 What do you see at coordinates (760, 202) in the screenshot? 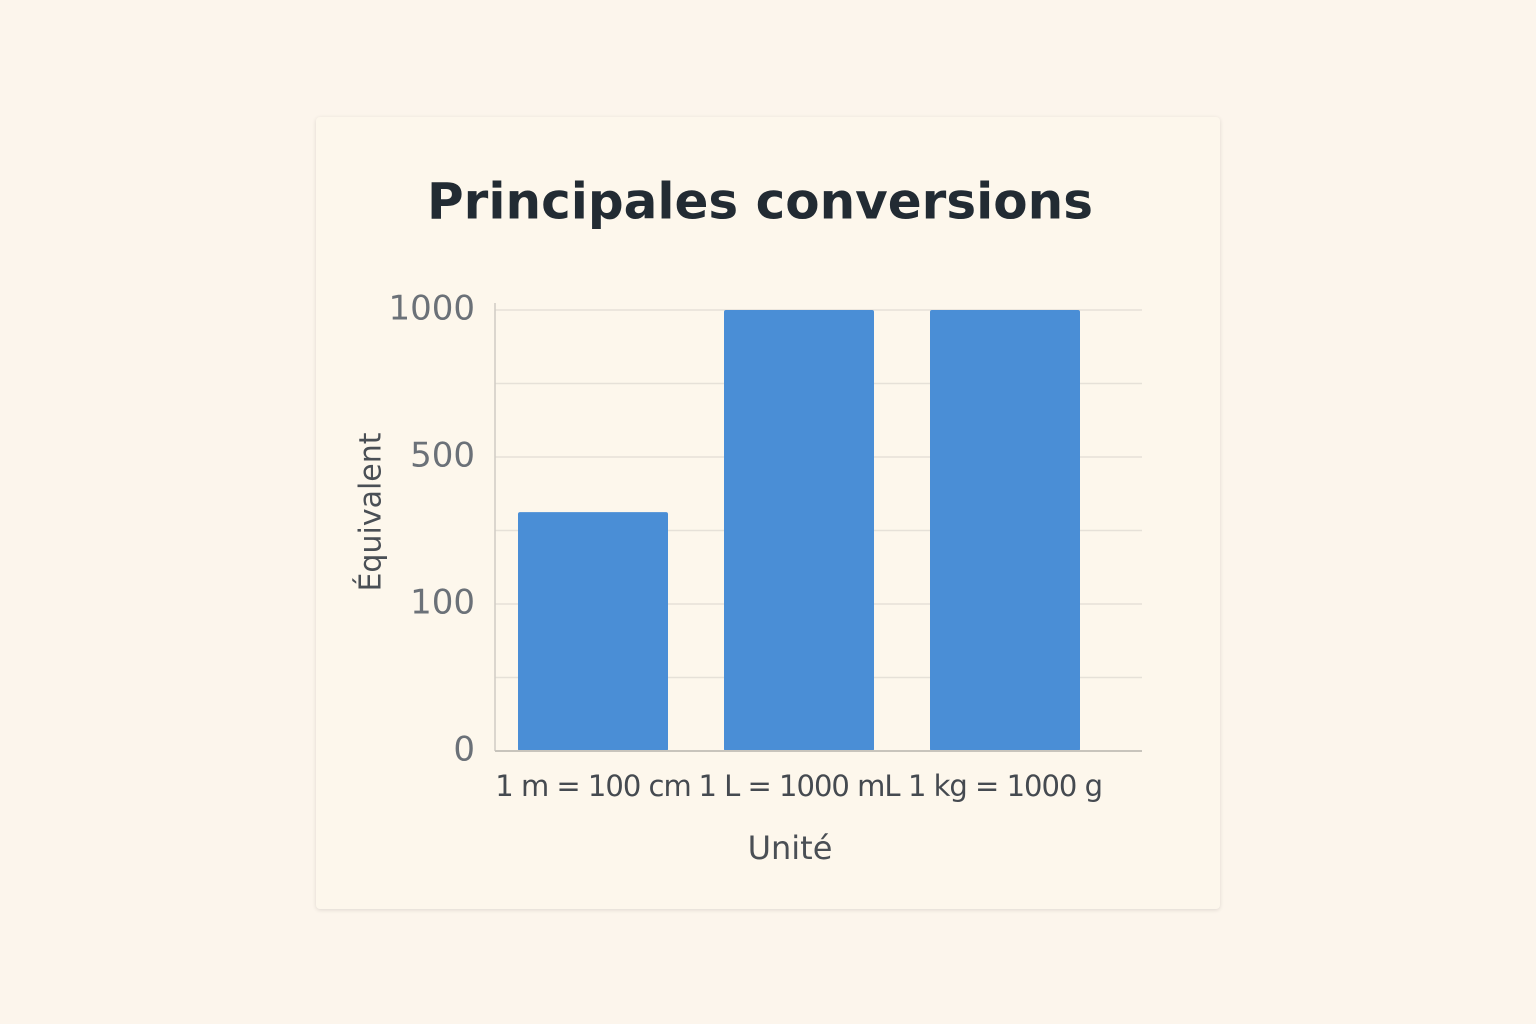
I see `chart-title: Principales conversions` at bounding box center [760, 202].